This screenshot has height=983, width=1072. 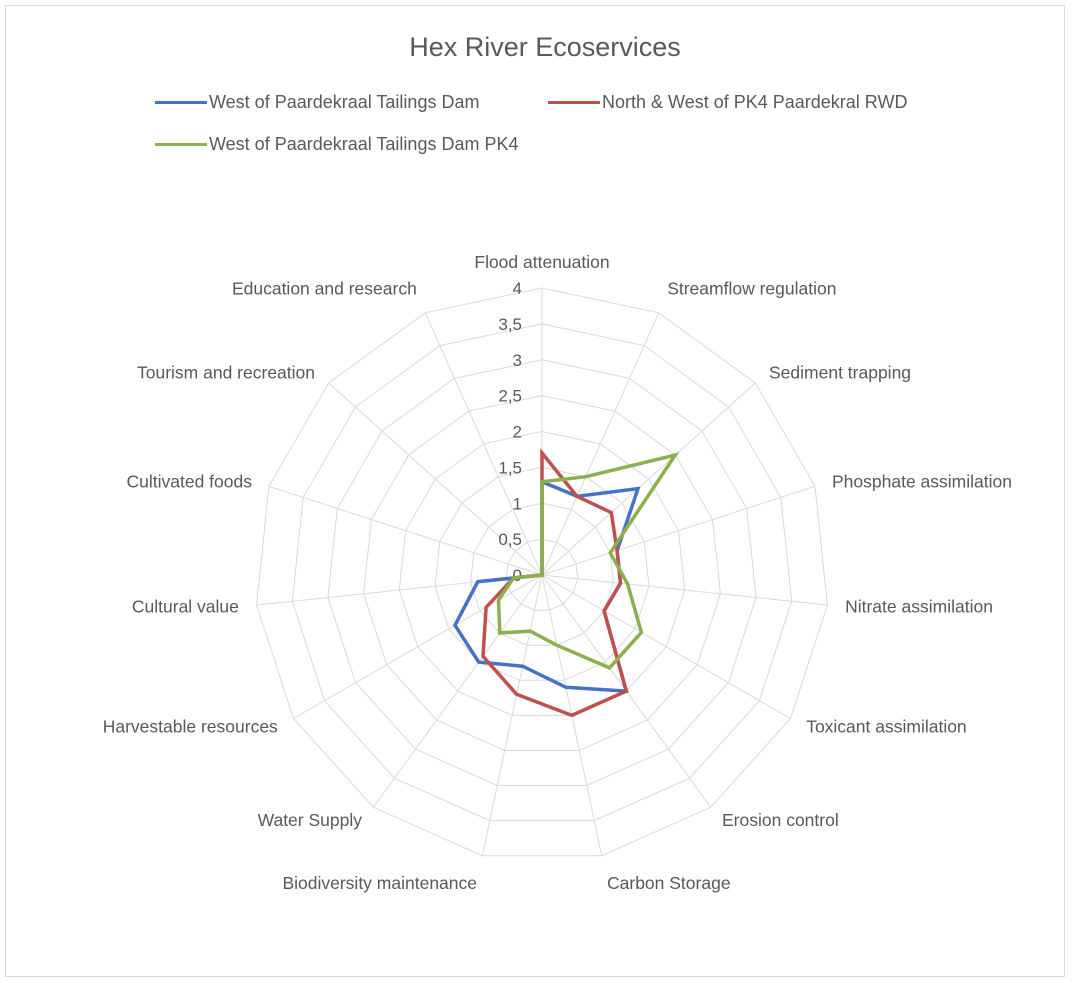 I want to click on category-label: Sediment trapping, so click(x=840, y=372).